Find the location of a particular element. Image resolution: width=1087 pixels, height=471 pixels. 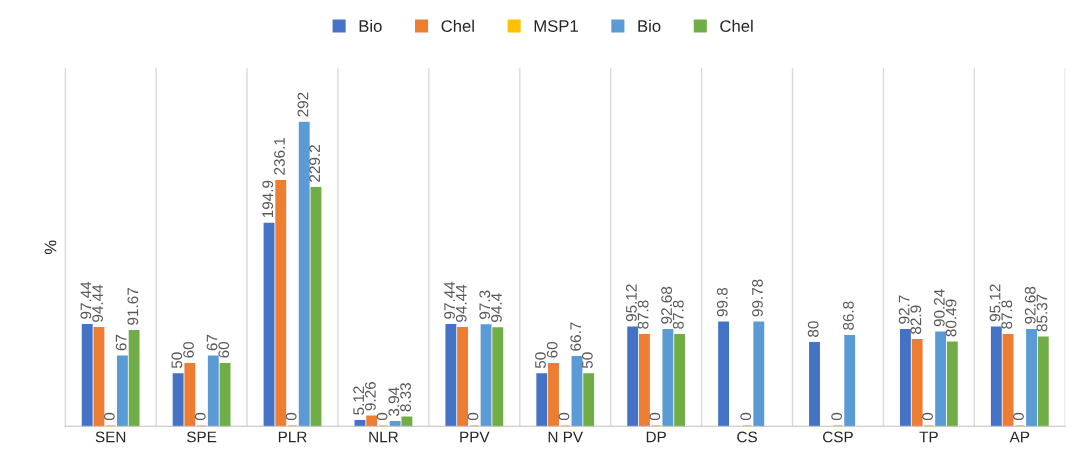

x-tick-label: SEN is located at coordinates (110, 437).